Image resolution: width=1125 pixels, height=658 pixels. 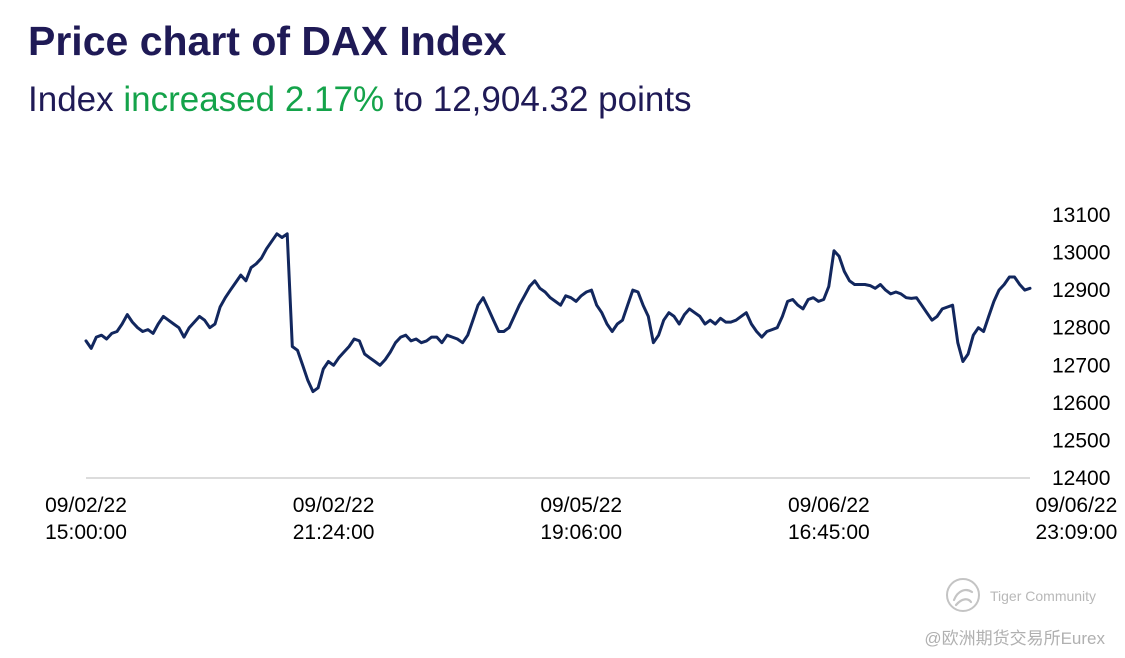 What do you see at coordinates (1043, 596) in the screenshot?
I see `watermark-text: Tiger Community` at bounding box center [1043, 596].